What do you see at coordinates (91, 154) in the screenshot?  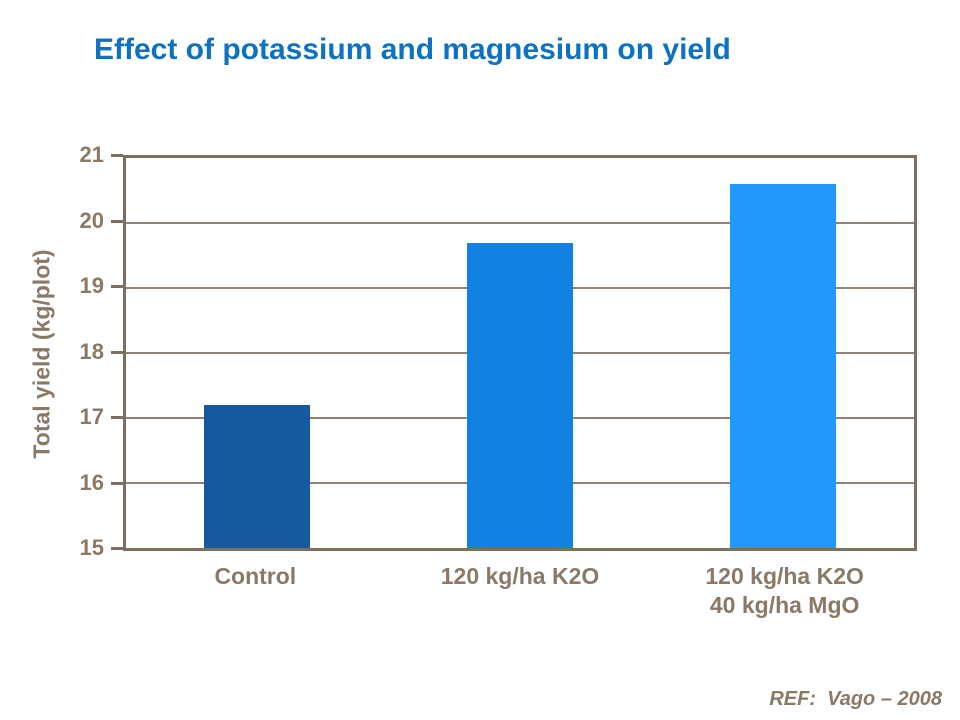 I see `y-tick-label-21: 21` at bounding box center [91, 154].